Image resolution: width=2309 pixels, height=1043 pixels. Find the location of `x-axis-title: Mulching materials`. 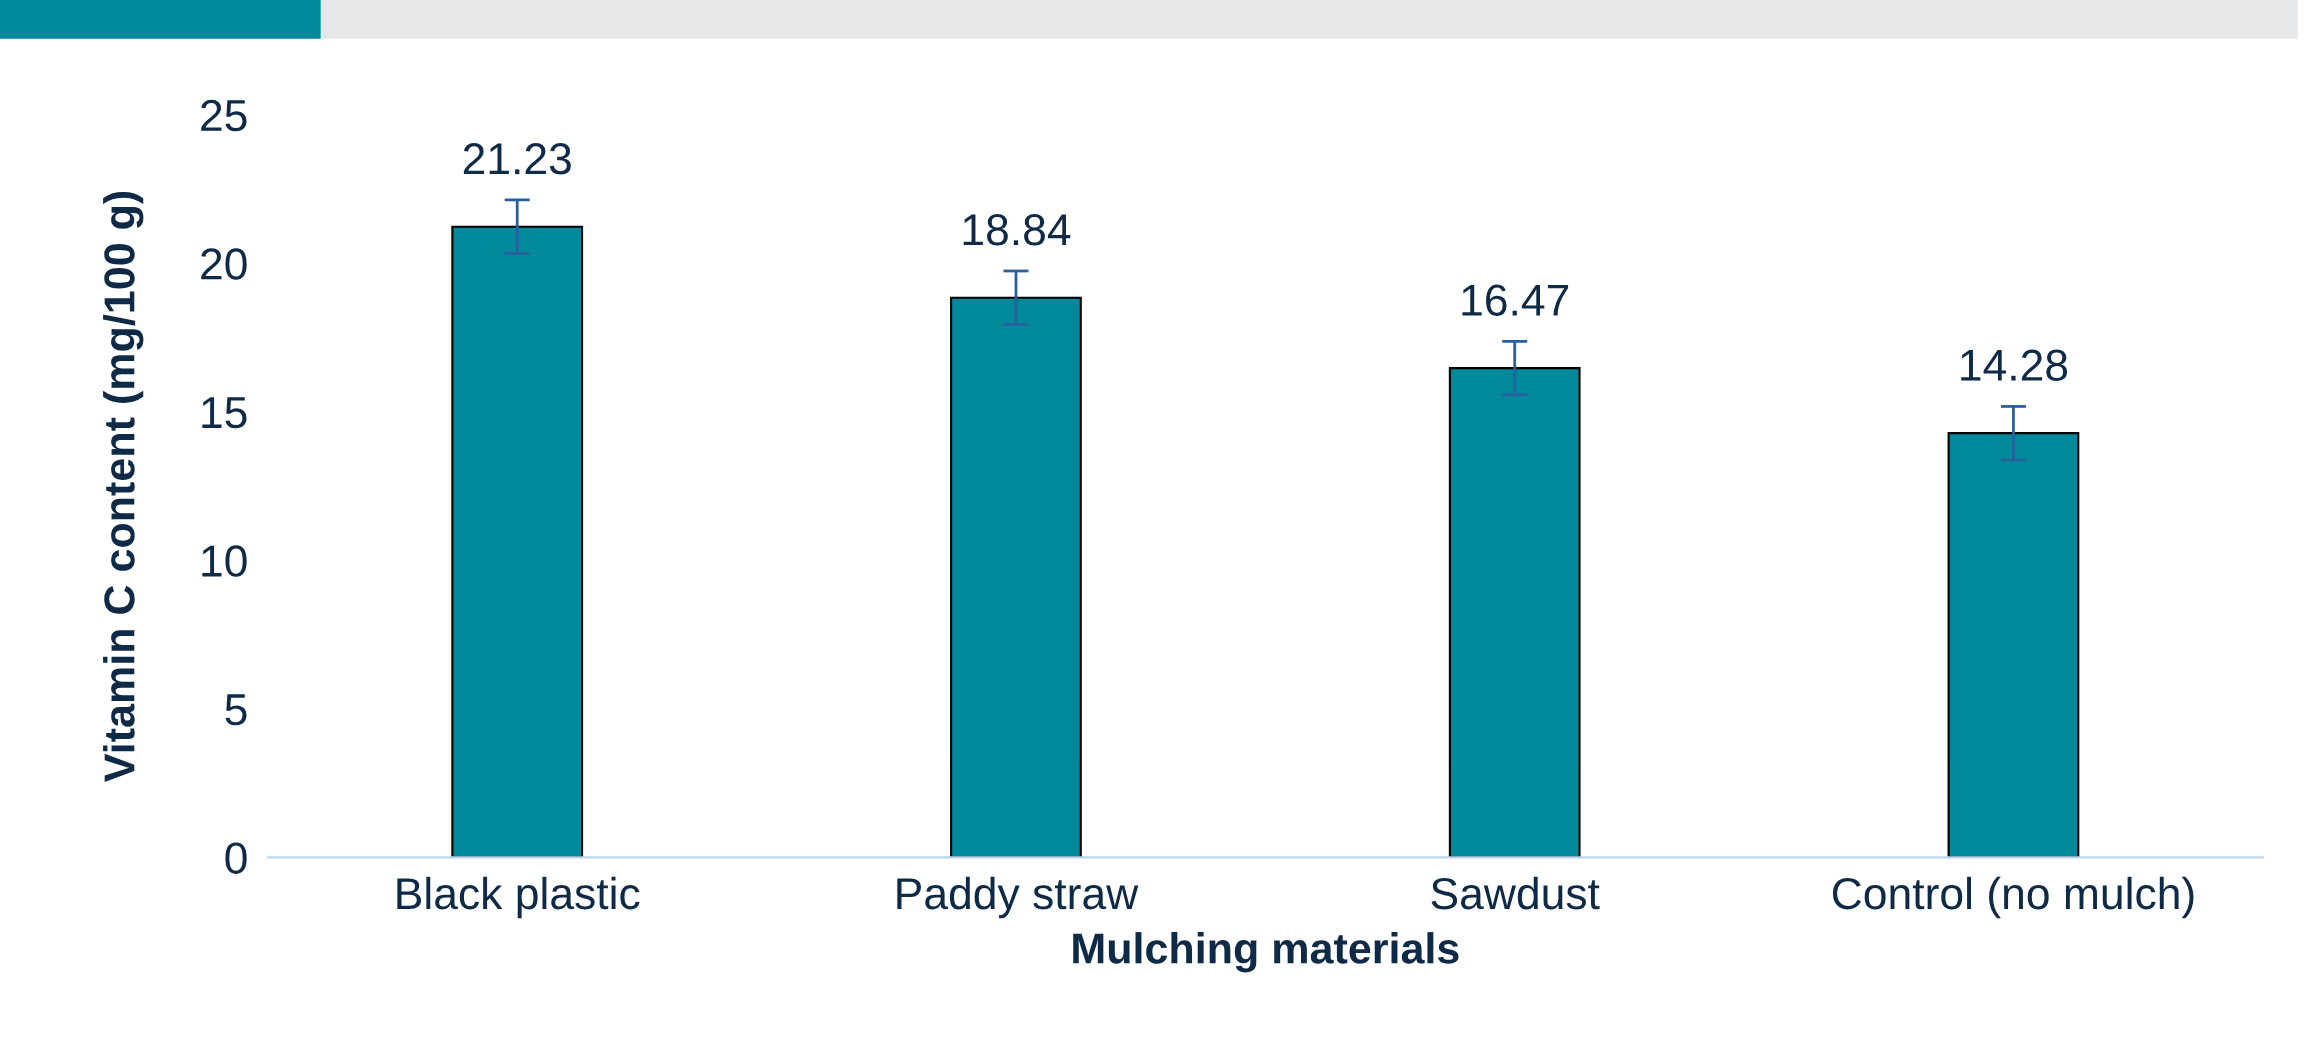

x-axis-title: Mulching materials is located at coordinates (1266, 952).